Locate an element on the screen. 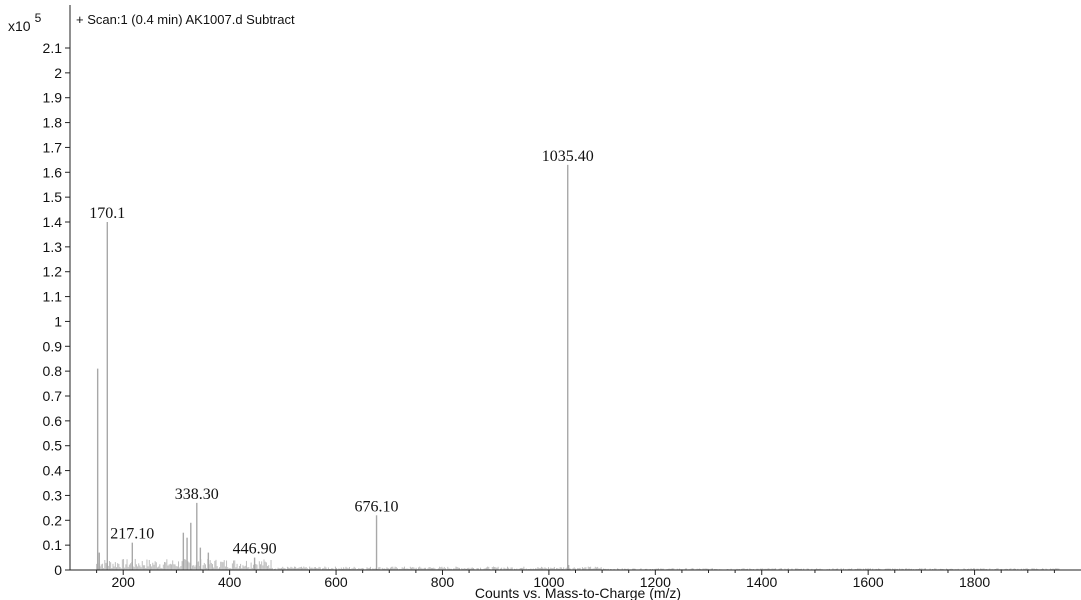  plot-title: + Scan:1 (0.4 min) AK1007.d Subtract is located at coordinates (185, 19).